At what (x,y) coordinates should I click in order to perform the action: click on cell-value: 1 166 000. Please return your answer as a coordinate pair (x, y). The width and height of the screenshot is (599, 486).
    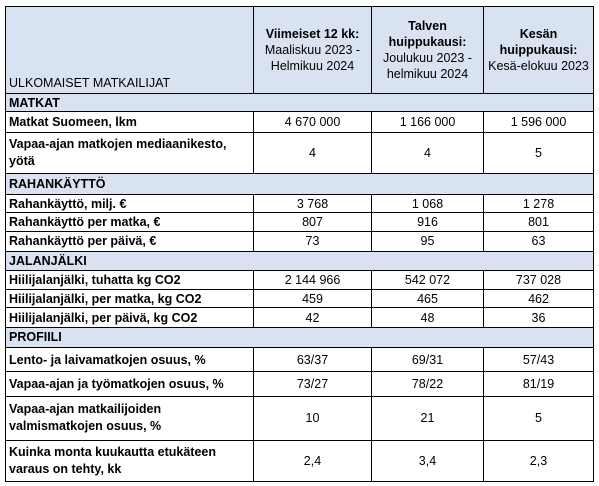
    Looking at the image, I should click on (427, 122).